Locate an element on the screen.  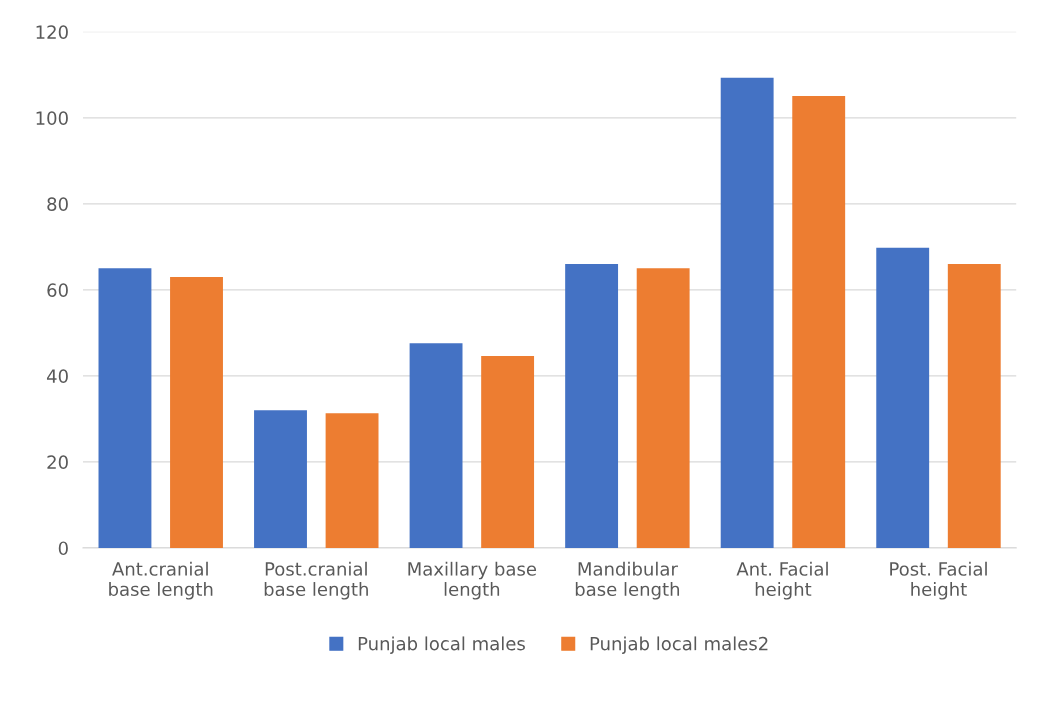
x-tick-label: Mandibular base length is located at coordinates (627, 580).